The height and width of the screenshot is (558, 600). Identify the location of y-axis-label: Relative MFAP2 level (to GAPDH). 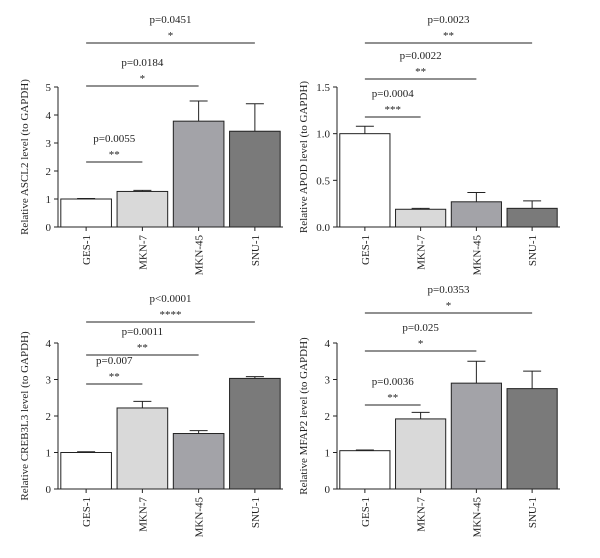
(304, 416).